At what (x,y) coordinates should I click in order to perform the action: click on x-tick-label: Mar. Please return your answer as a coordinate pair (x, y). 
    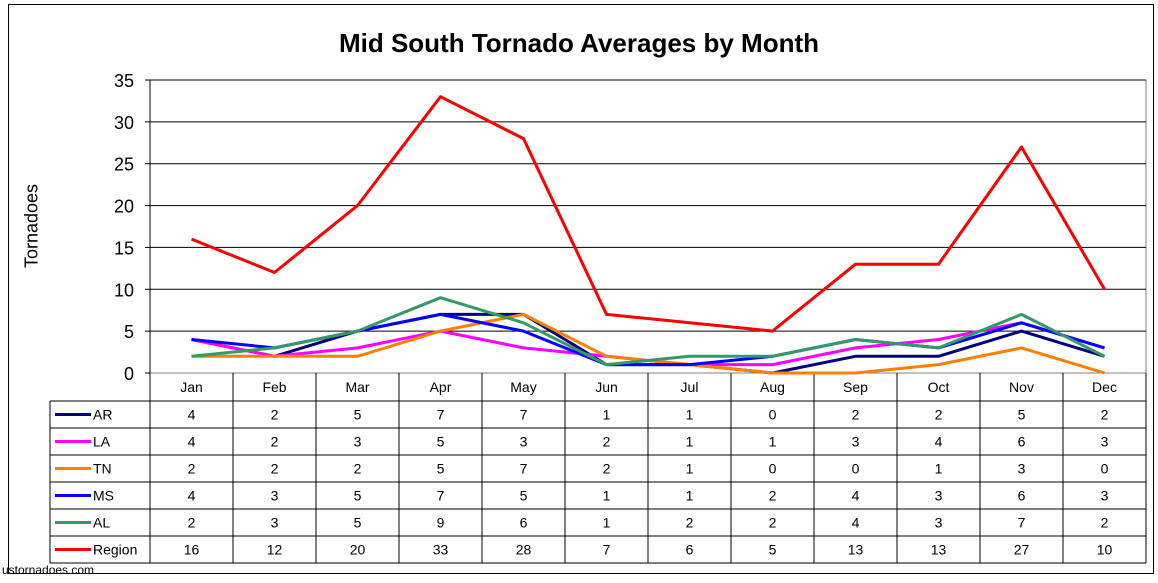
    Looking at the image, I should click on (357, 387).